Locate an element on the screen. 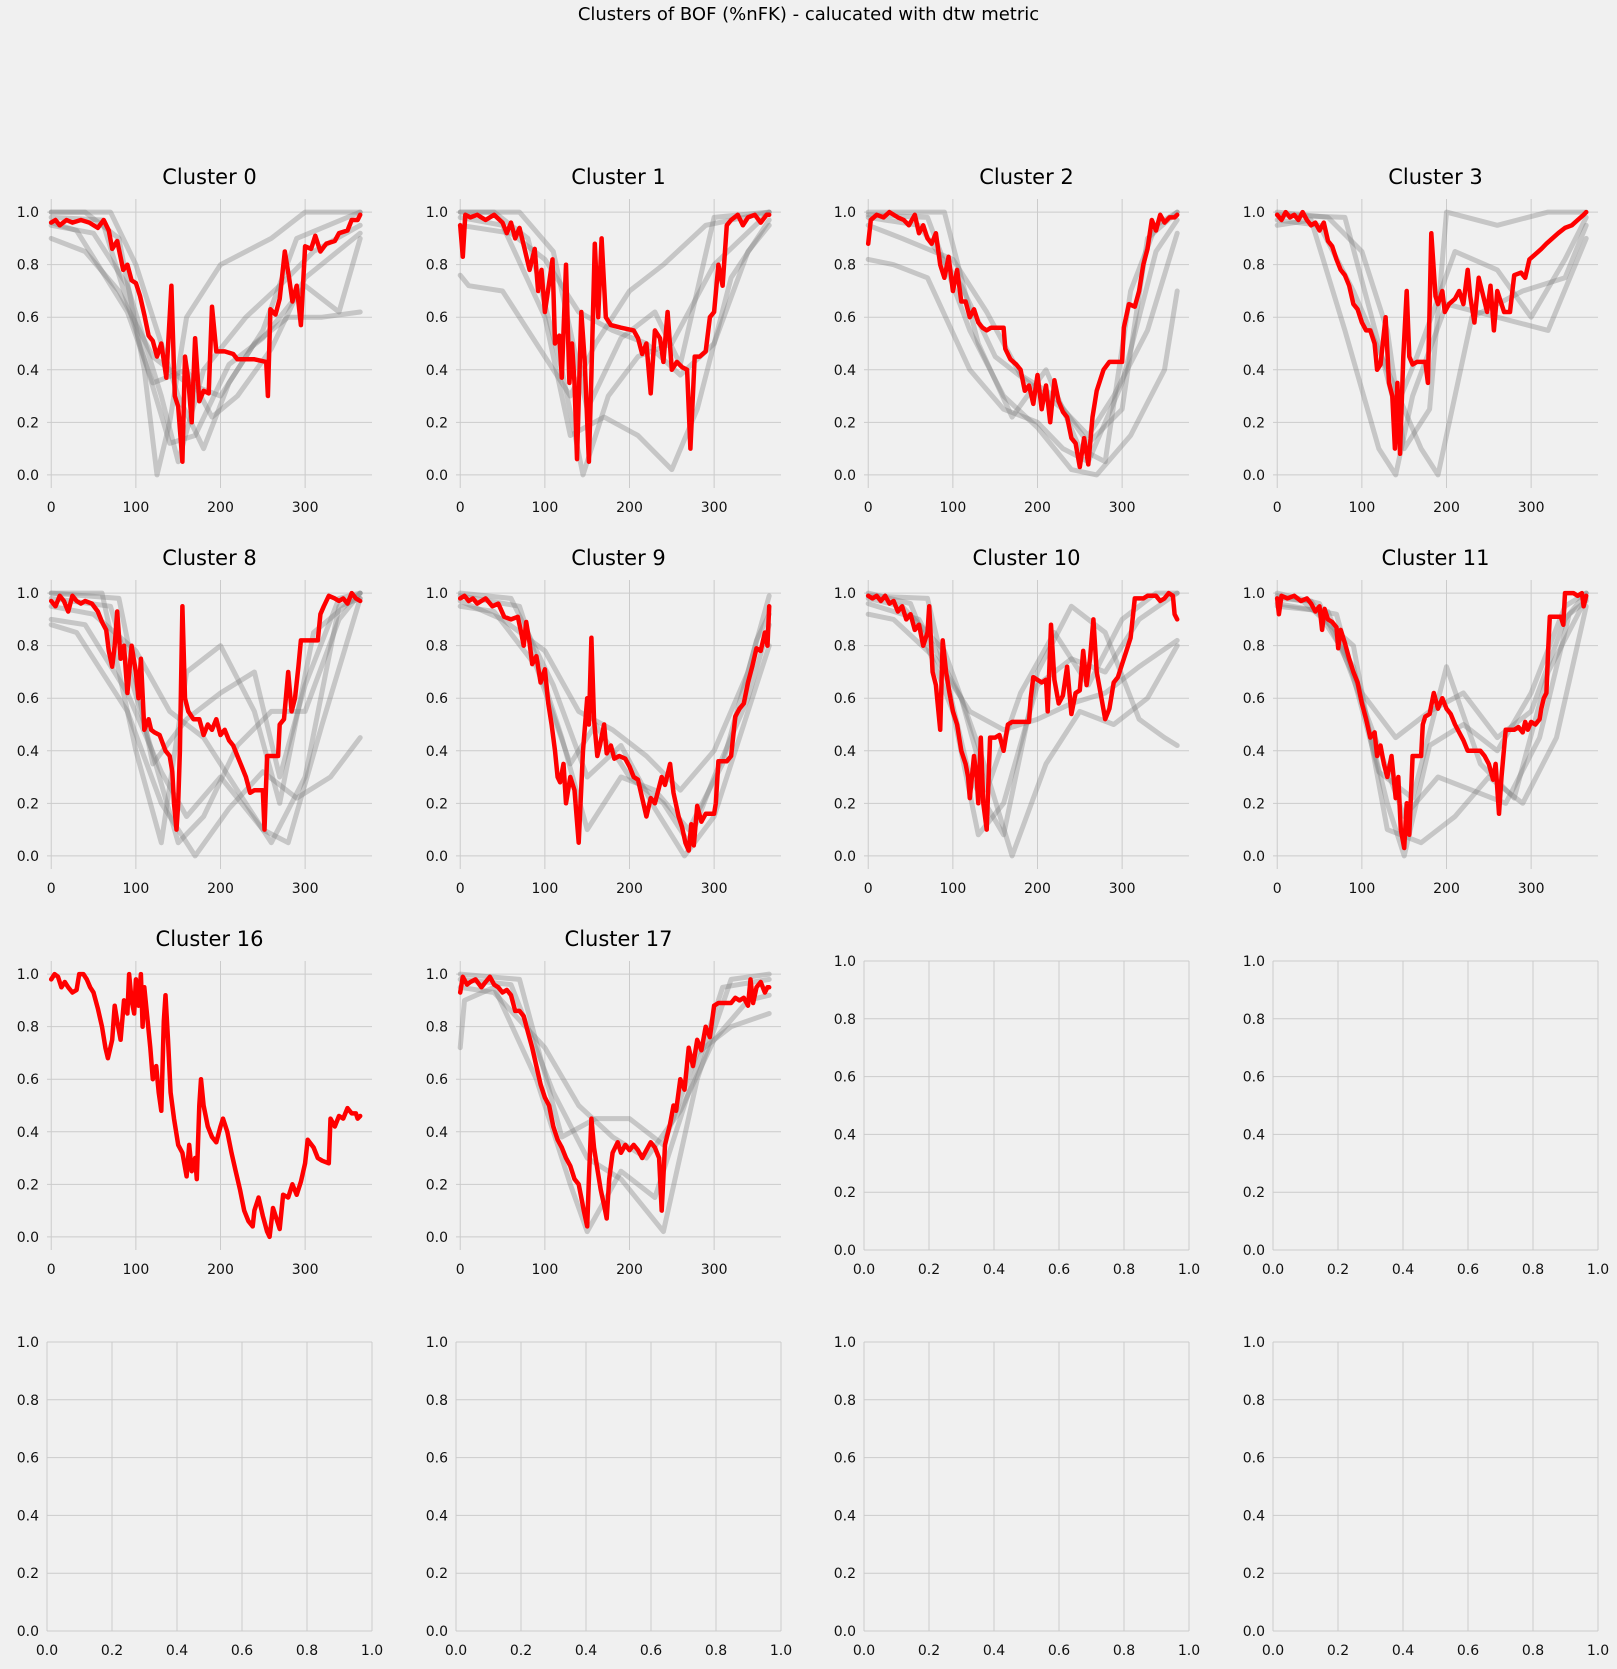 This screenshot has width=1617, height=1669. subplot-title: Cluster 0 is located at coordinates (209, 177).